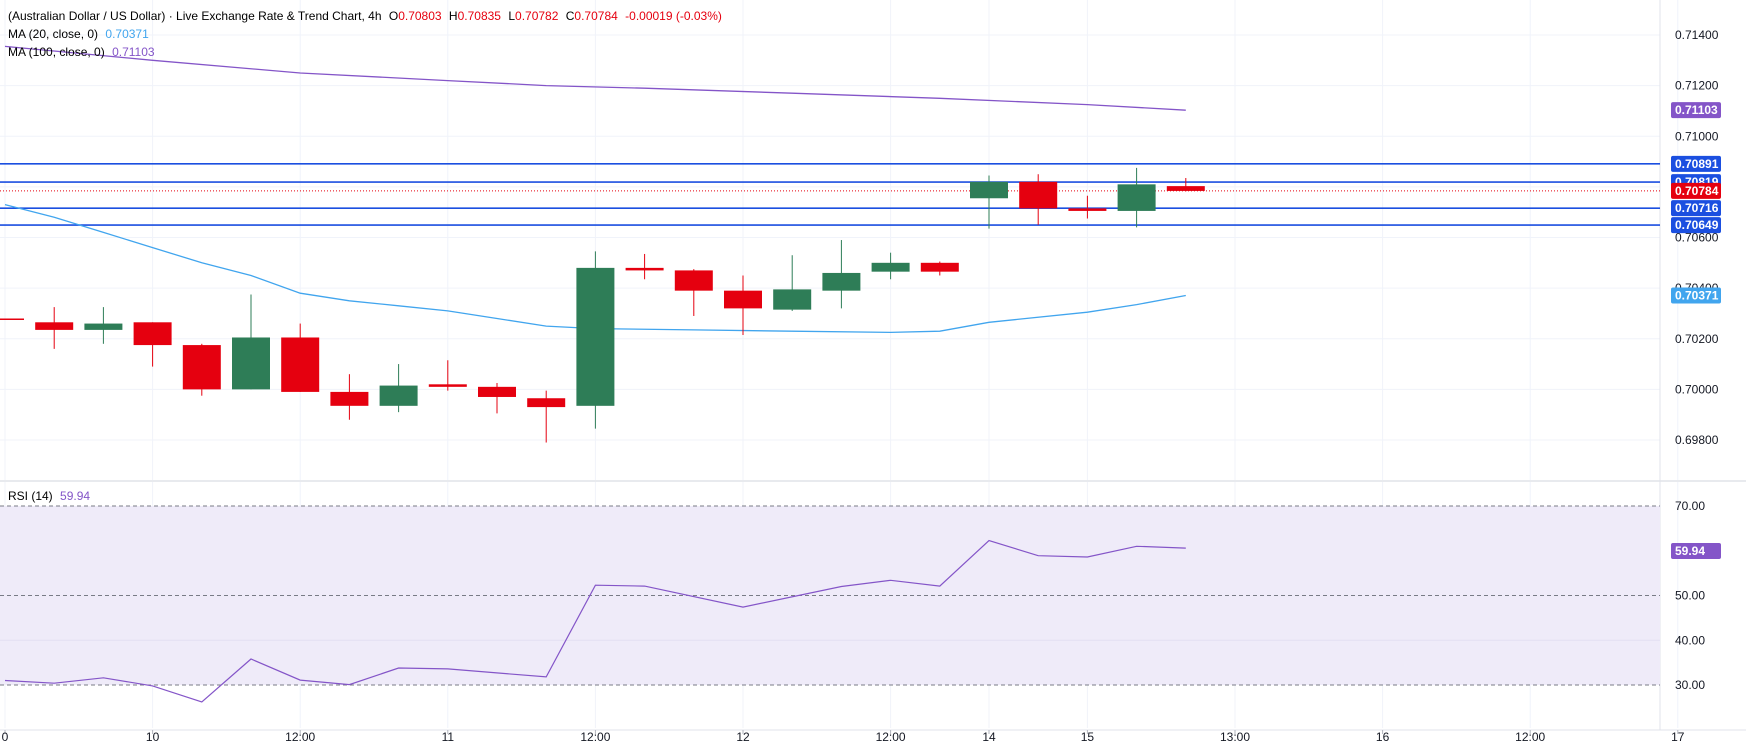 The height and width of the screenshot is (748, 1746). I want to click on time-tick-label: 16, so click(1383, 737).